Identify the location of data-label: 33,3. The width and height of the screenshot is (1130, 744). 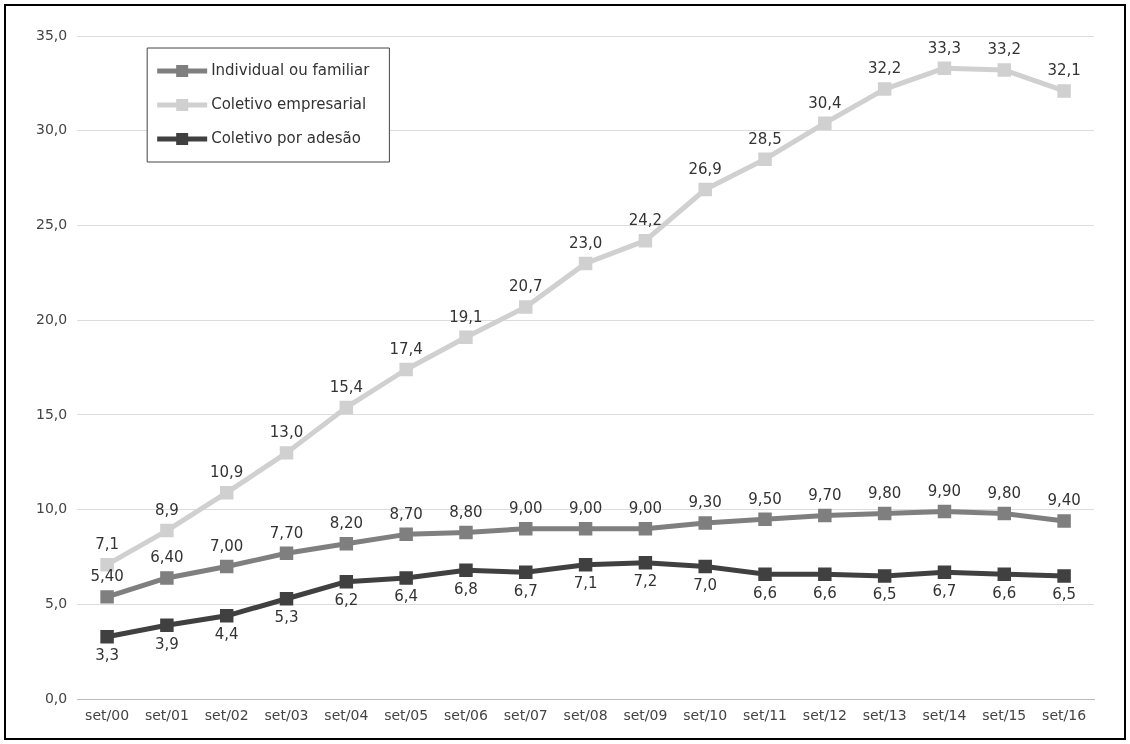
(944, 47).